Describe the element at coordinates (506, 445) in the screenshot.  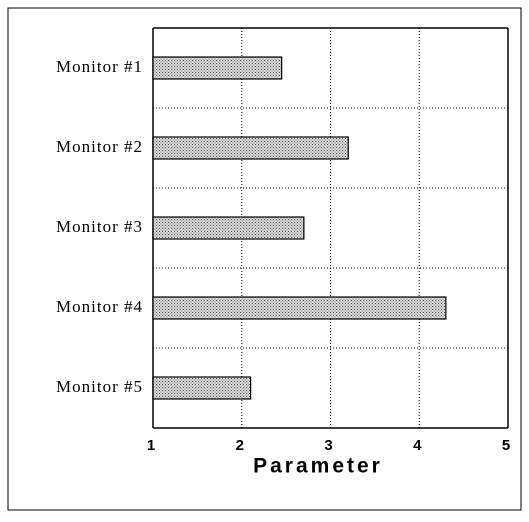
I see `x-tick-label: 5` at that location.